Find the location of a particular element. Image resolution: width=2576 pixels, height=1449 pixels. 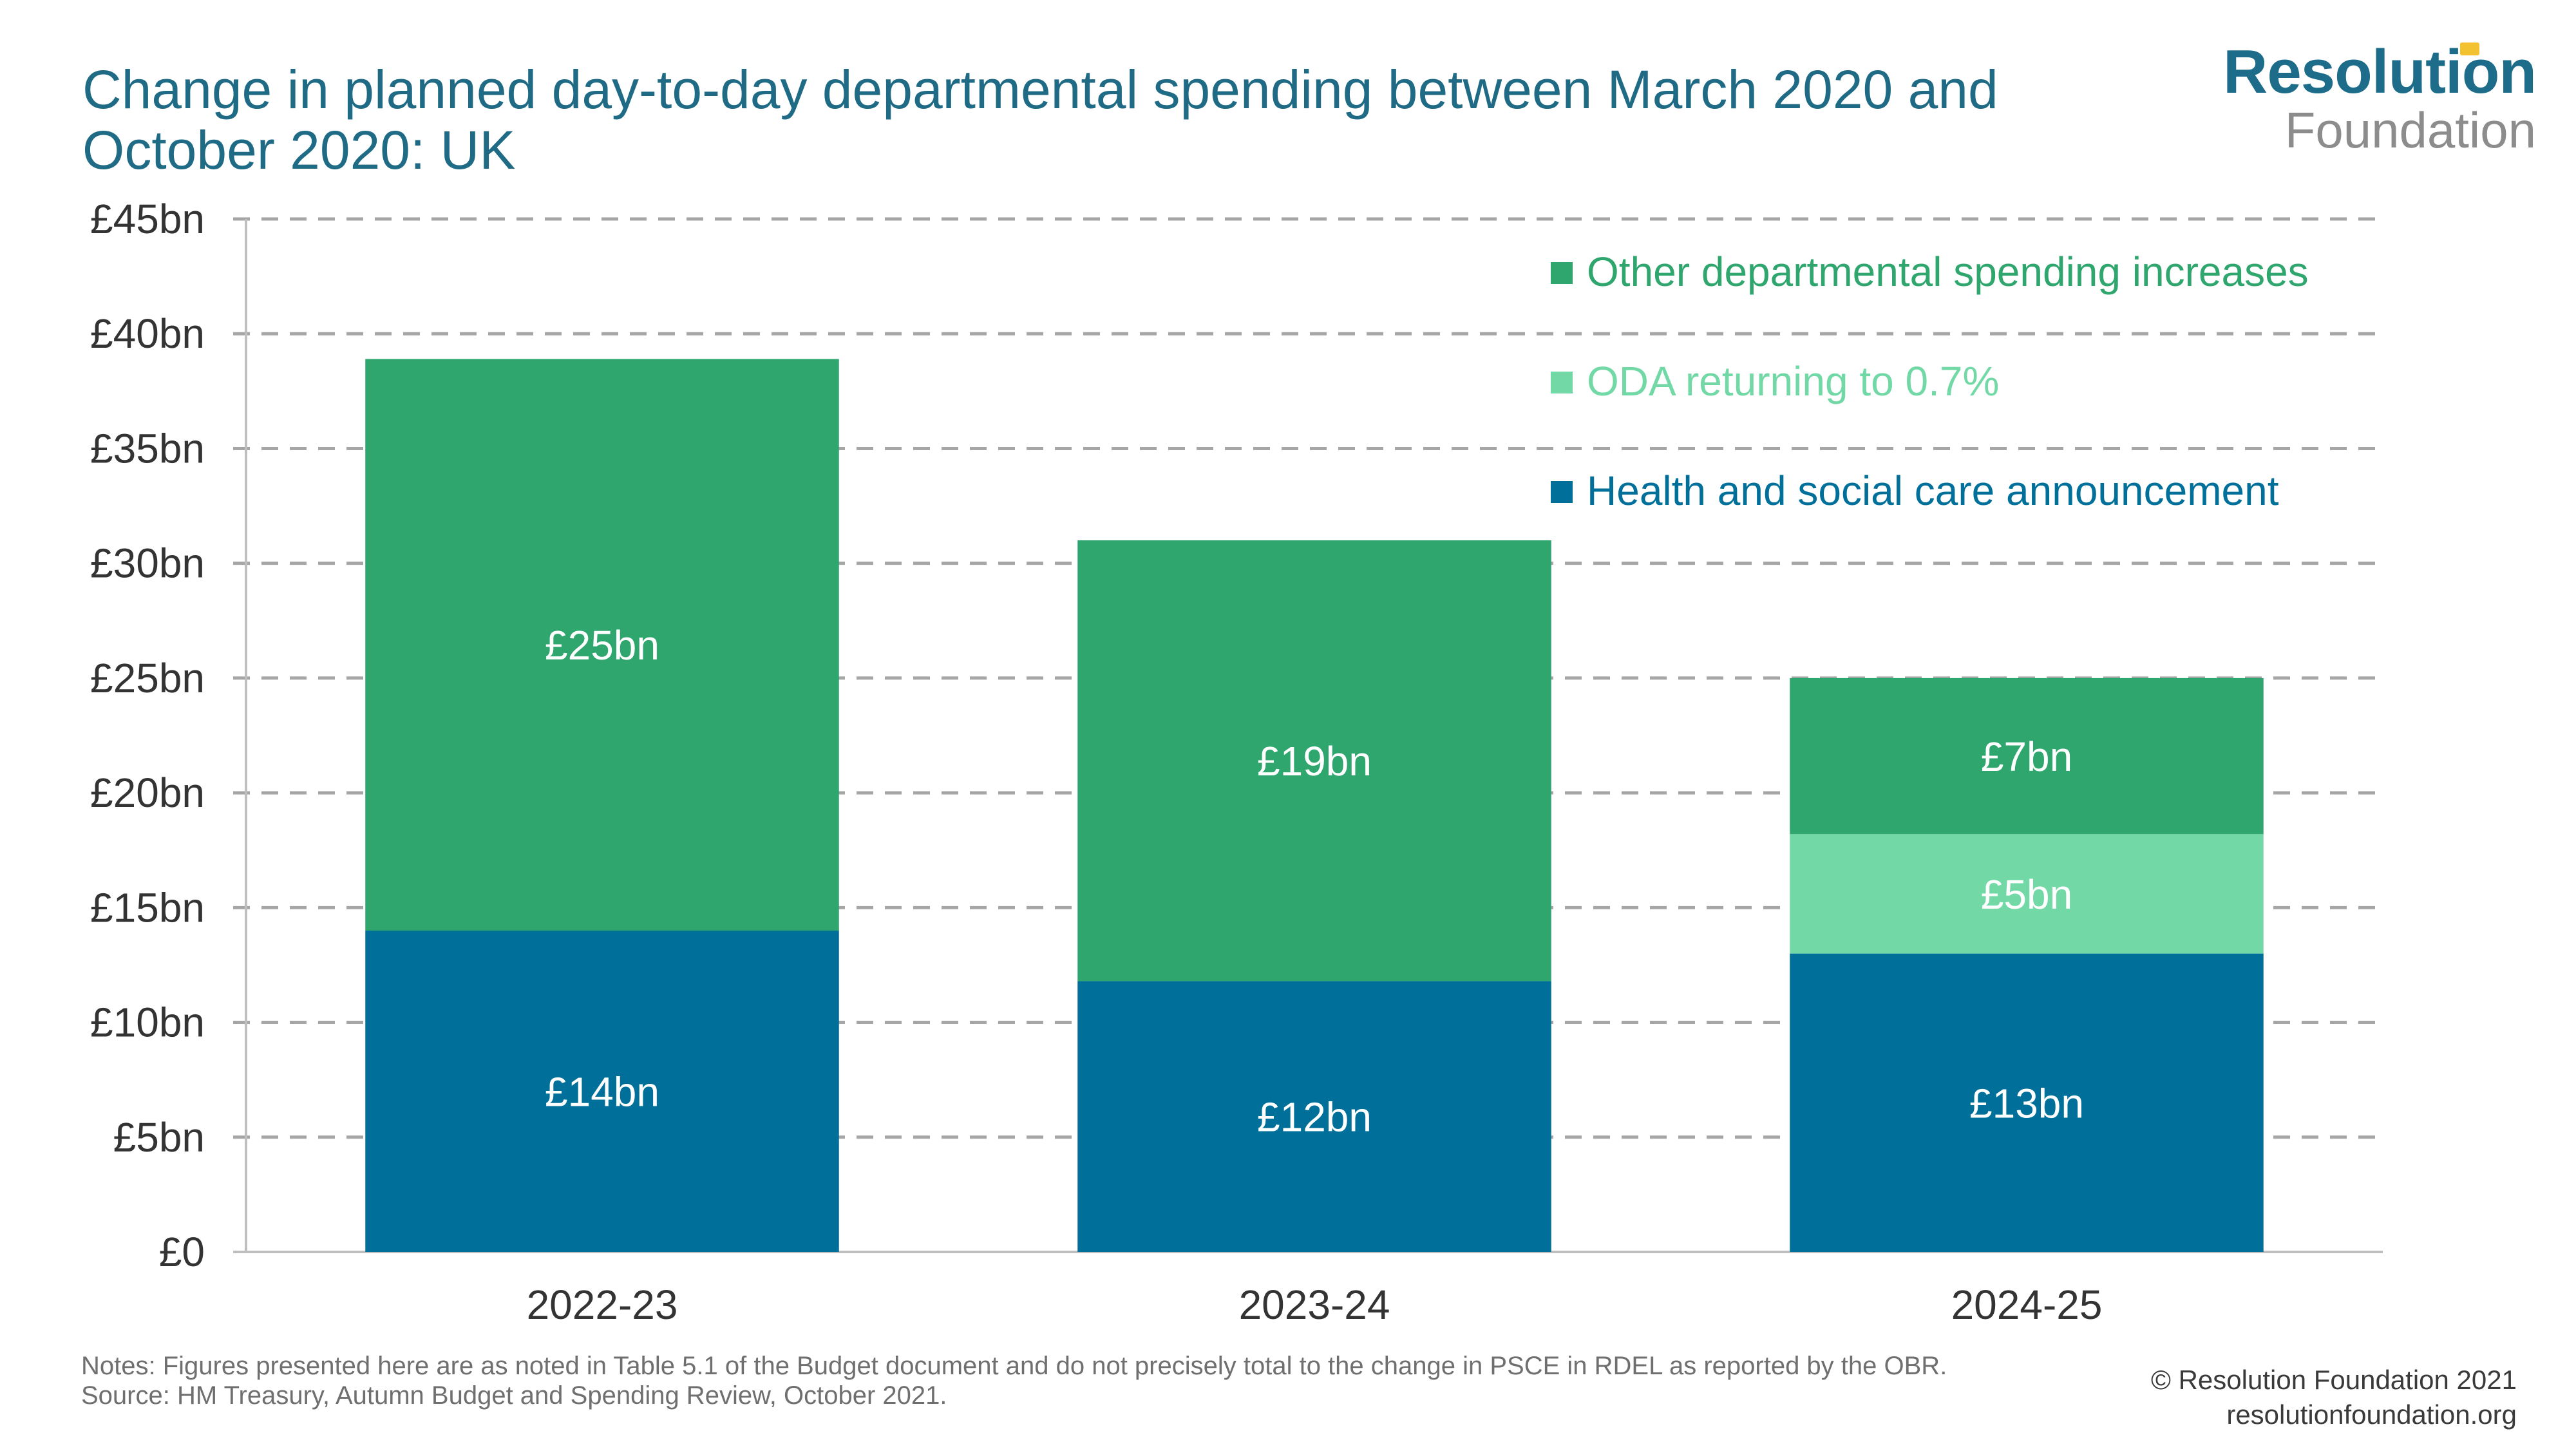

y-tick-label: £5bn is located at coordinates (159, 1137).